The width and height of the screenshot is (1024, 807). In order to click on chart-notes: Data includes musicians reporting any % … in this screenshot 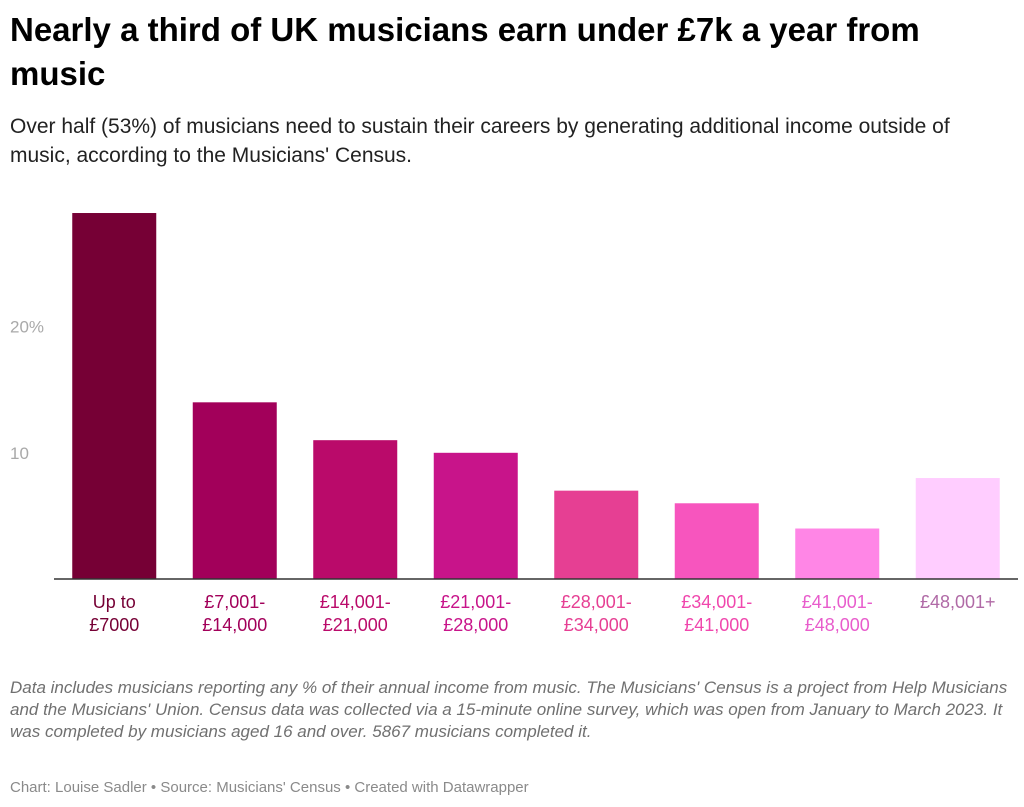, I will do `click(509, 709)`.